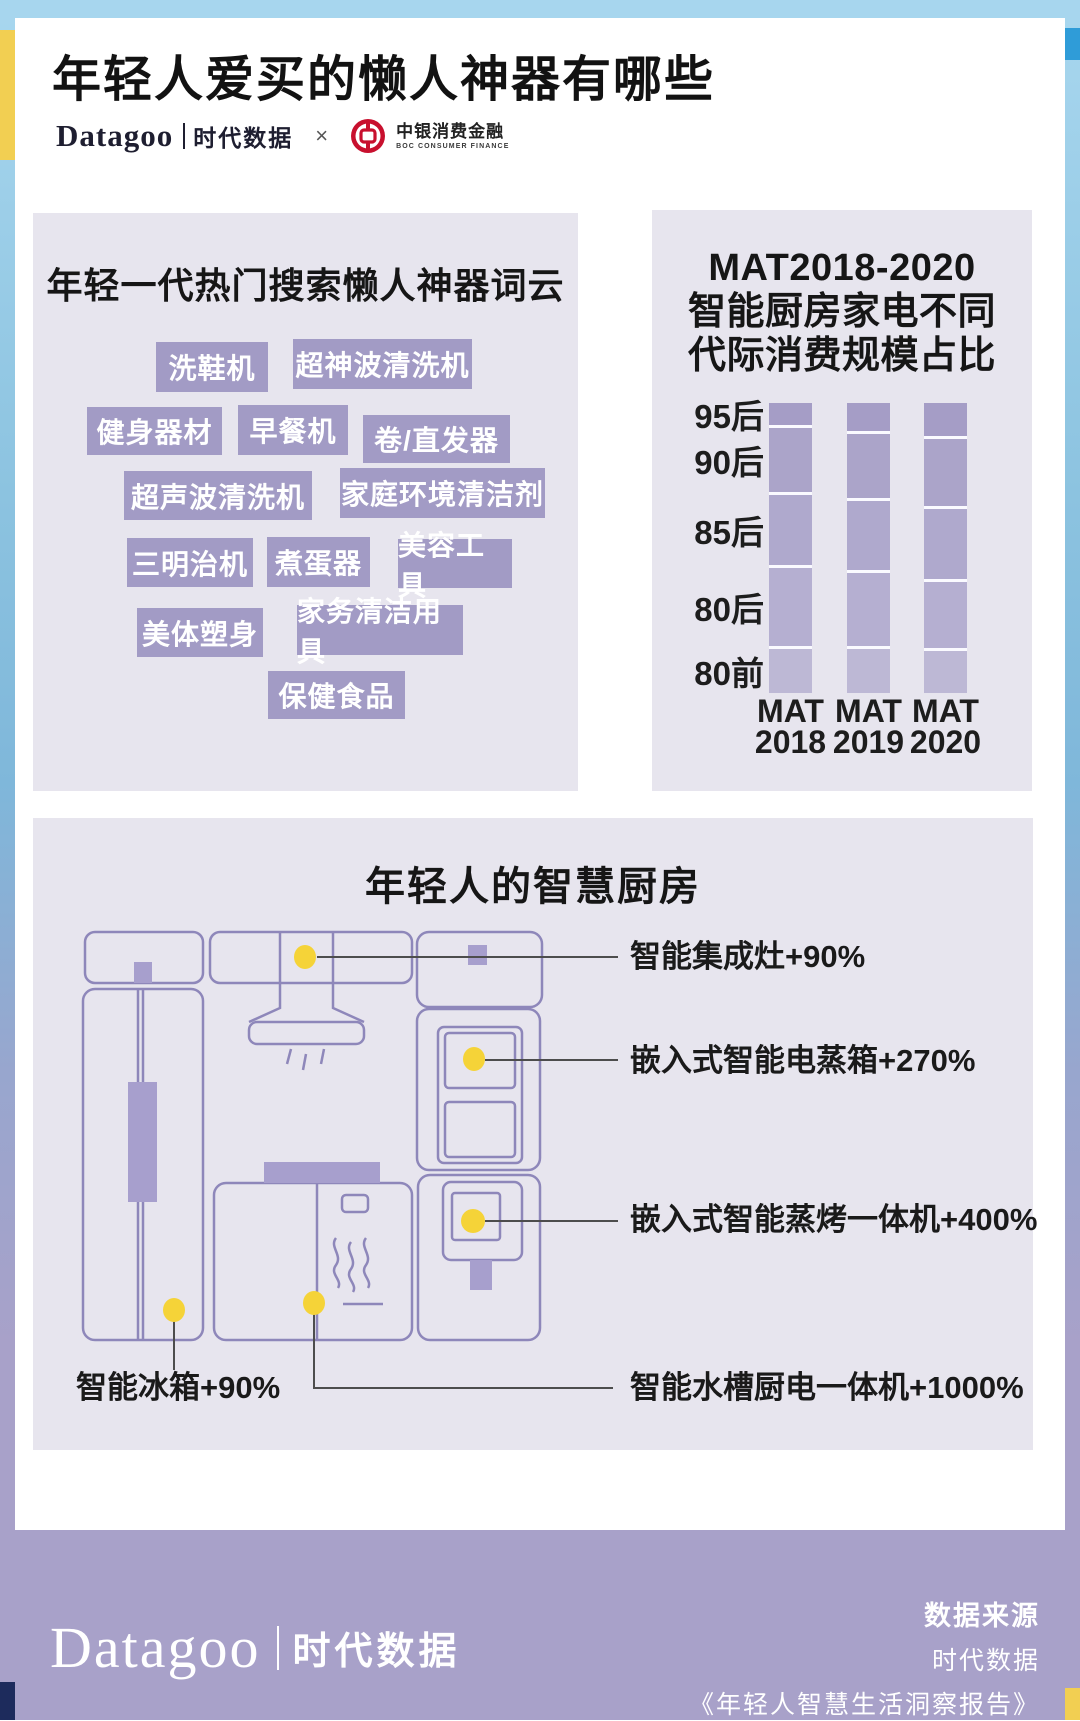 This screenshot has height=1721, width=1080. What do you see at coordinates (384, 80) in the screenshot?
I see `page-title: 年轻人爱买的懒人神器有哪些` at bounding box center [384, 80].